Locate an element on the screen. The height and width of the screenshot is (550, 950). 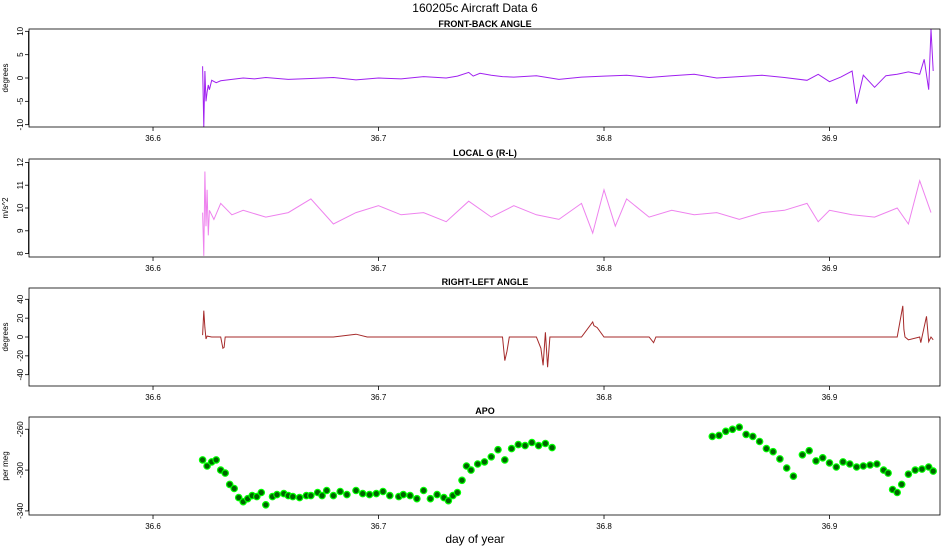
y-tick-label: 20 is located at coordinates (20, 317).